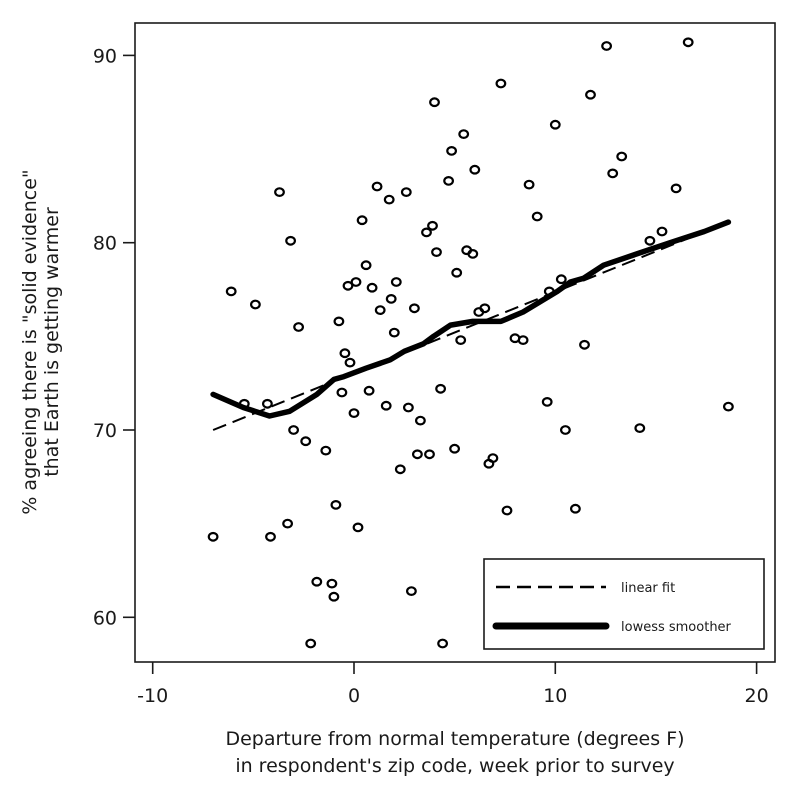 This screenshot has width=800, height=791. What do you see at coordinates (114, 337) in the screenshot?
I see `y-axis: 60 70 80 90` at bounding box center [114, 337].